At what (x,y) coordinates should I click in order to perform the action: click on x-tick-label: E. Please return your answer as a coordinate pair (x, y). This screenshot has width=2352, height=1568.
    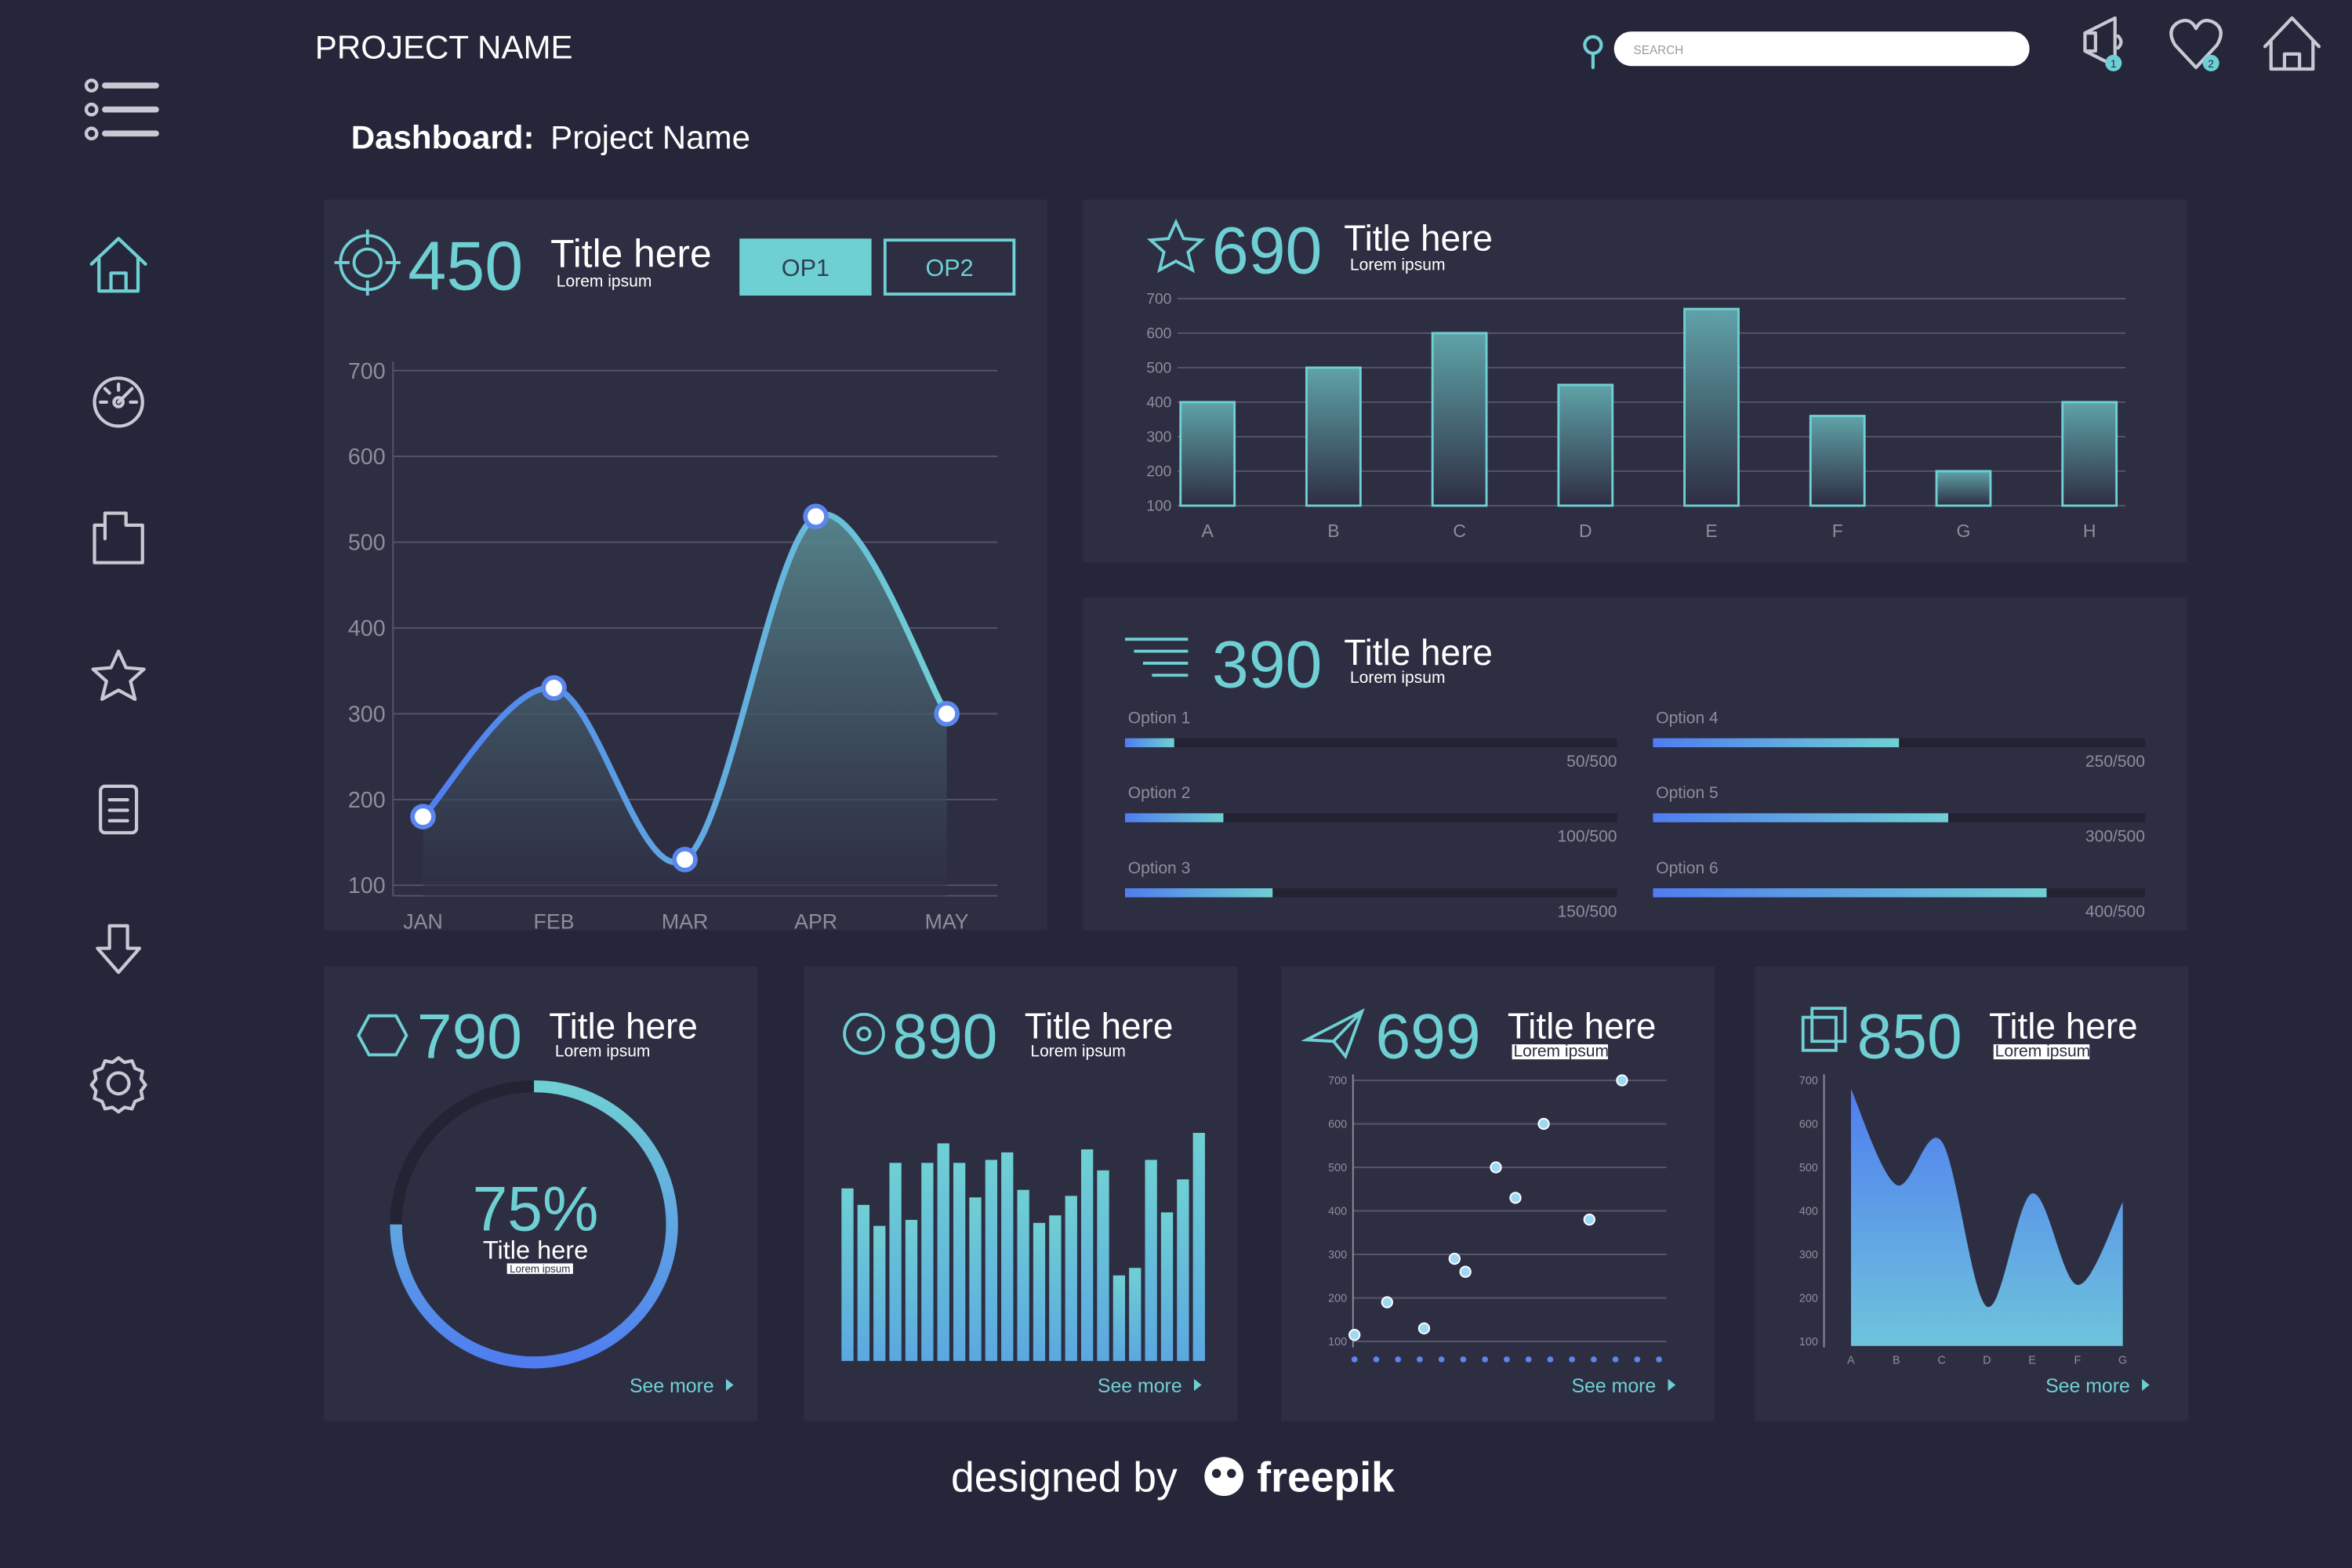
    Looking at the image, I should click on (2032, 1361).